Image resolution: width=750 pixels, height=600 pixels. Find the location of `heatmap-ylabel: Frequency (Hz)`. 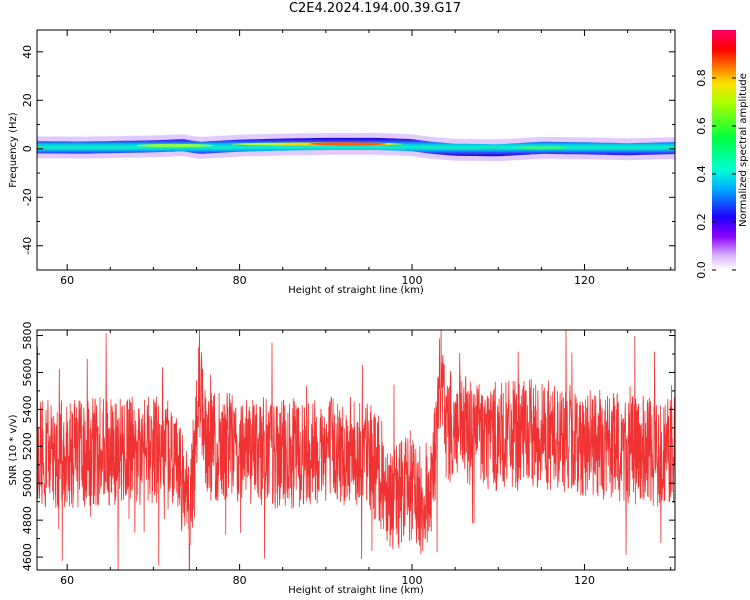

heatmap-ylabel: Frequency (Hz) is located at coordinates (13, 150).